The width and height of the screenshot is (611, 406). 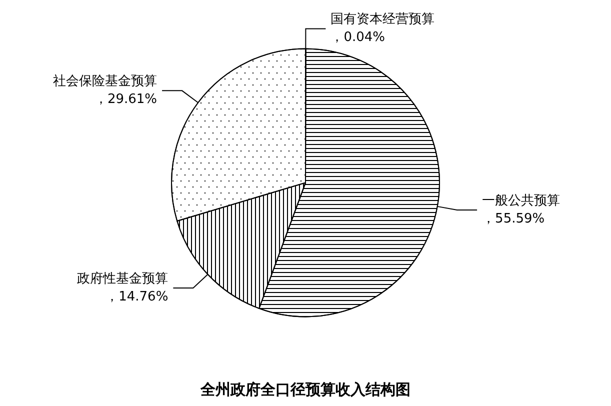 I want to click on data-label: ，29.61%, so click(x=126, y=100).